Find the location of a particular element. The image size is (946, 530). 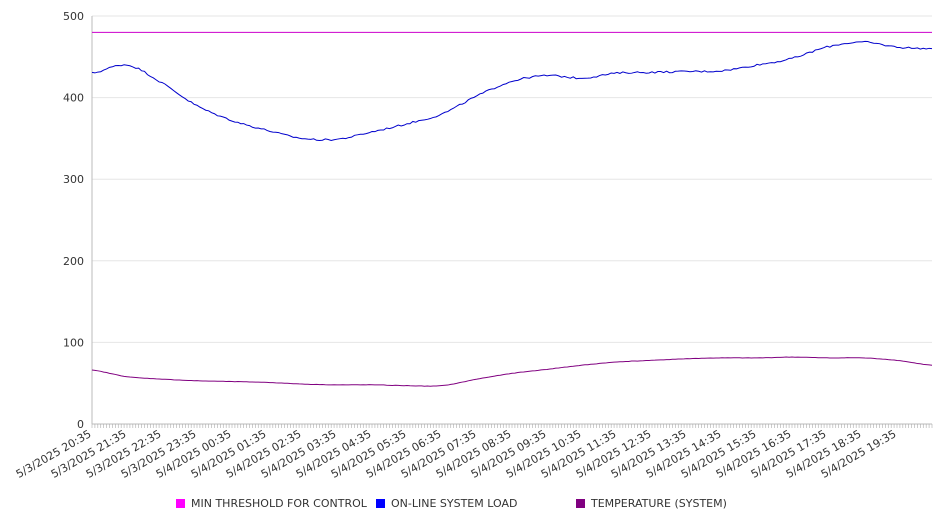

legend-label: MIN THRESHOLD FOR CONTROL is located at coordinates (279, 503).